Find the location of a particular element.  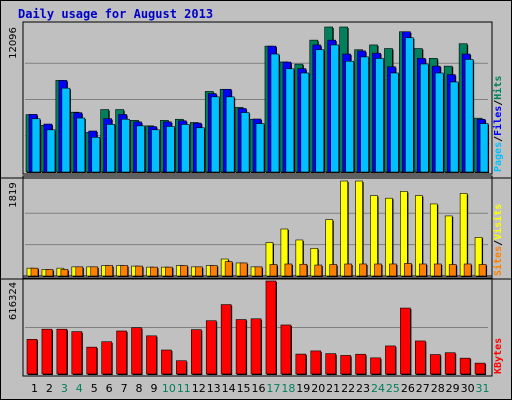

day-label-12: 12 is located at coordinates (199, 388).